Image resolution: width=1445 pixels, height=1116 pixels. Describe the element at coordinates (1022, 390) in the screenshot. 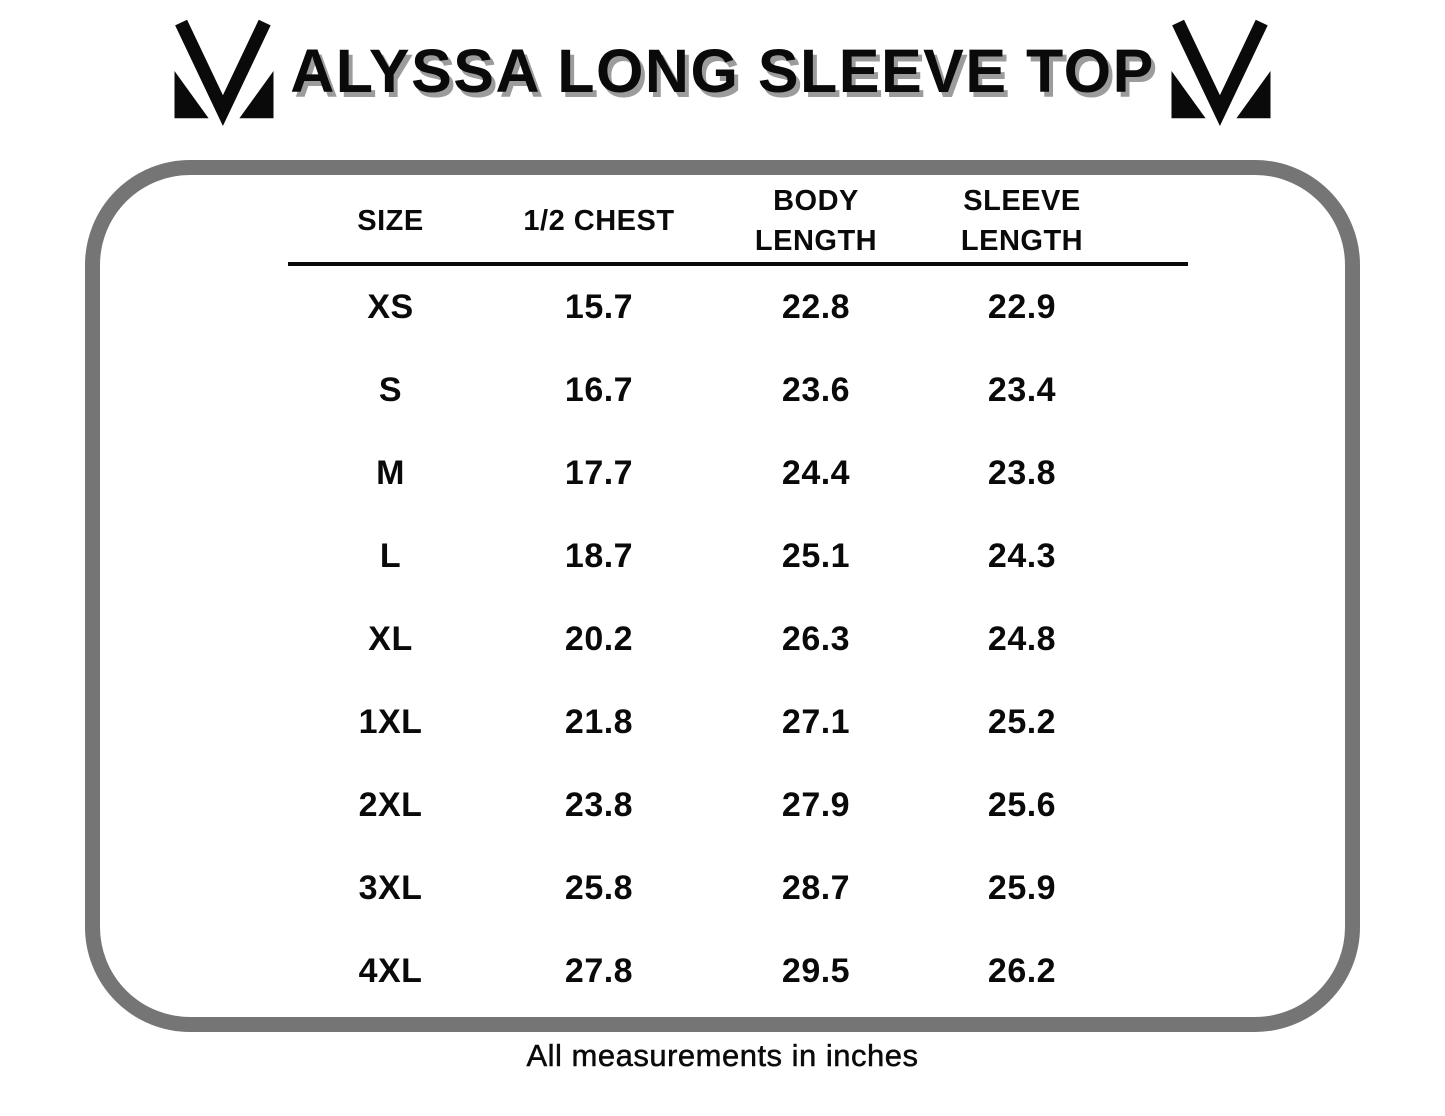

I see `sleeve-length-cell: 23.4` at that location.